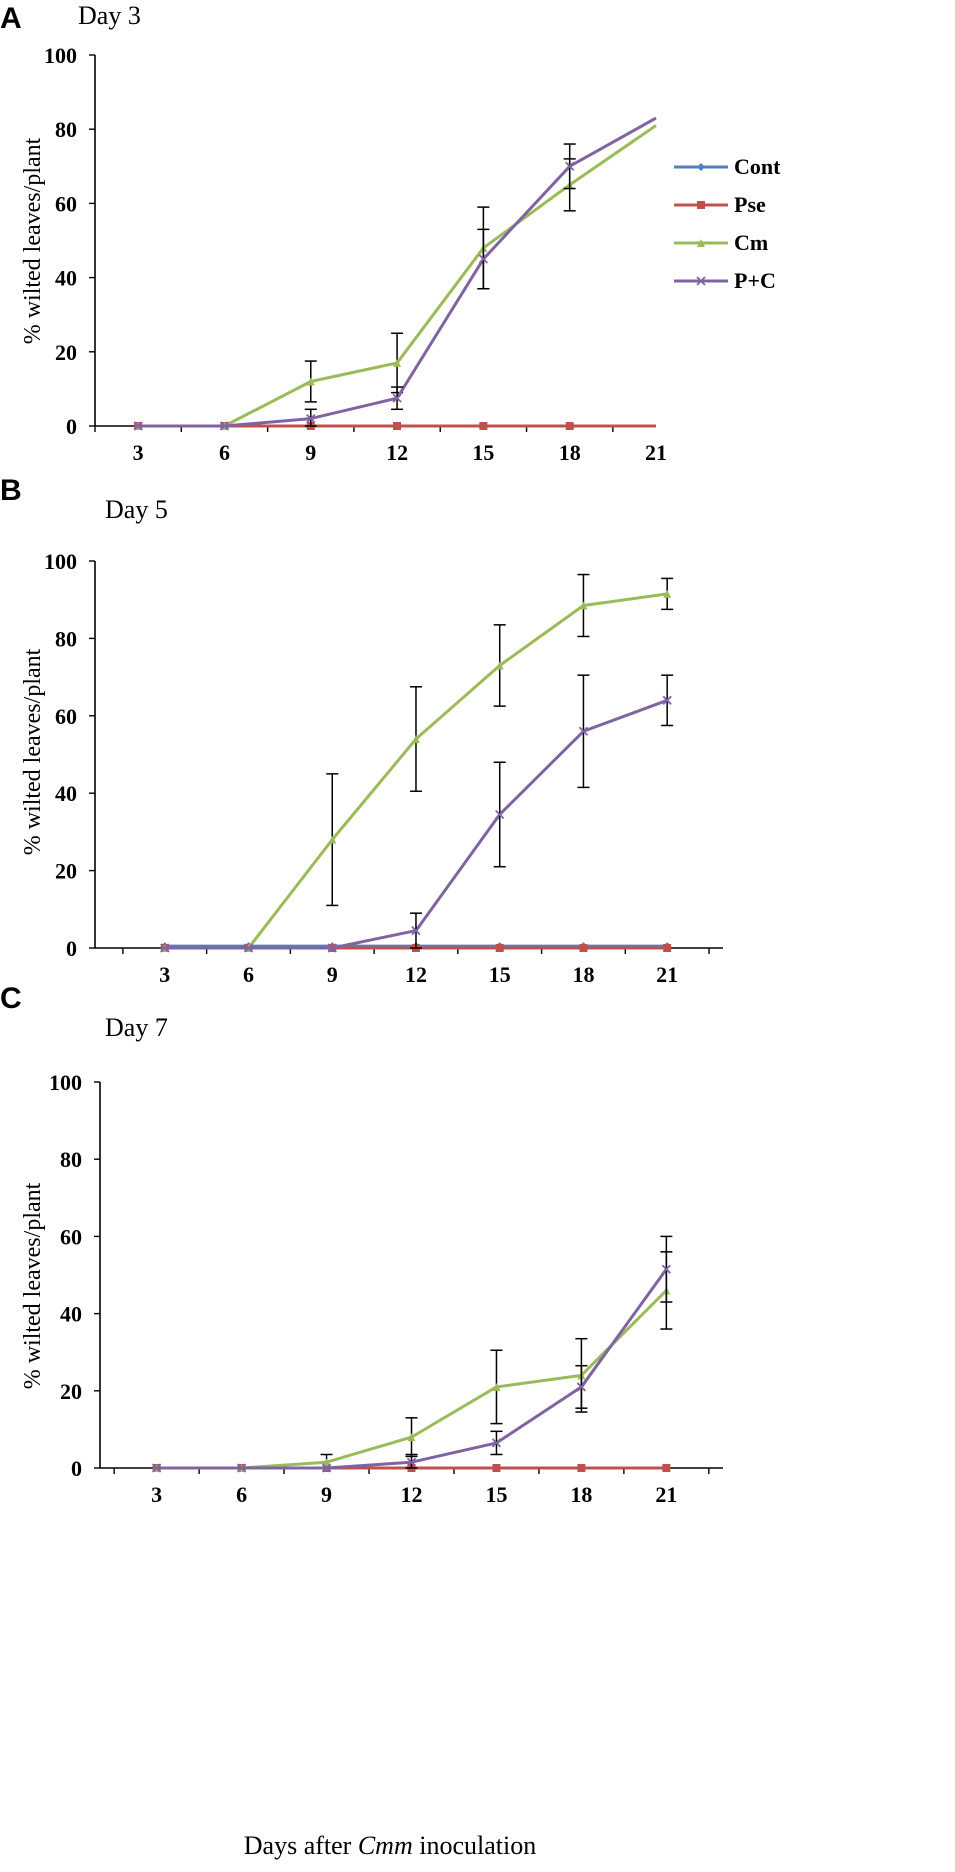 The image size is (955, 1872). I want to click on panel-b-series-cm, so click(417, 762).